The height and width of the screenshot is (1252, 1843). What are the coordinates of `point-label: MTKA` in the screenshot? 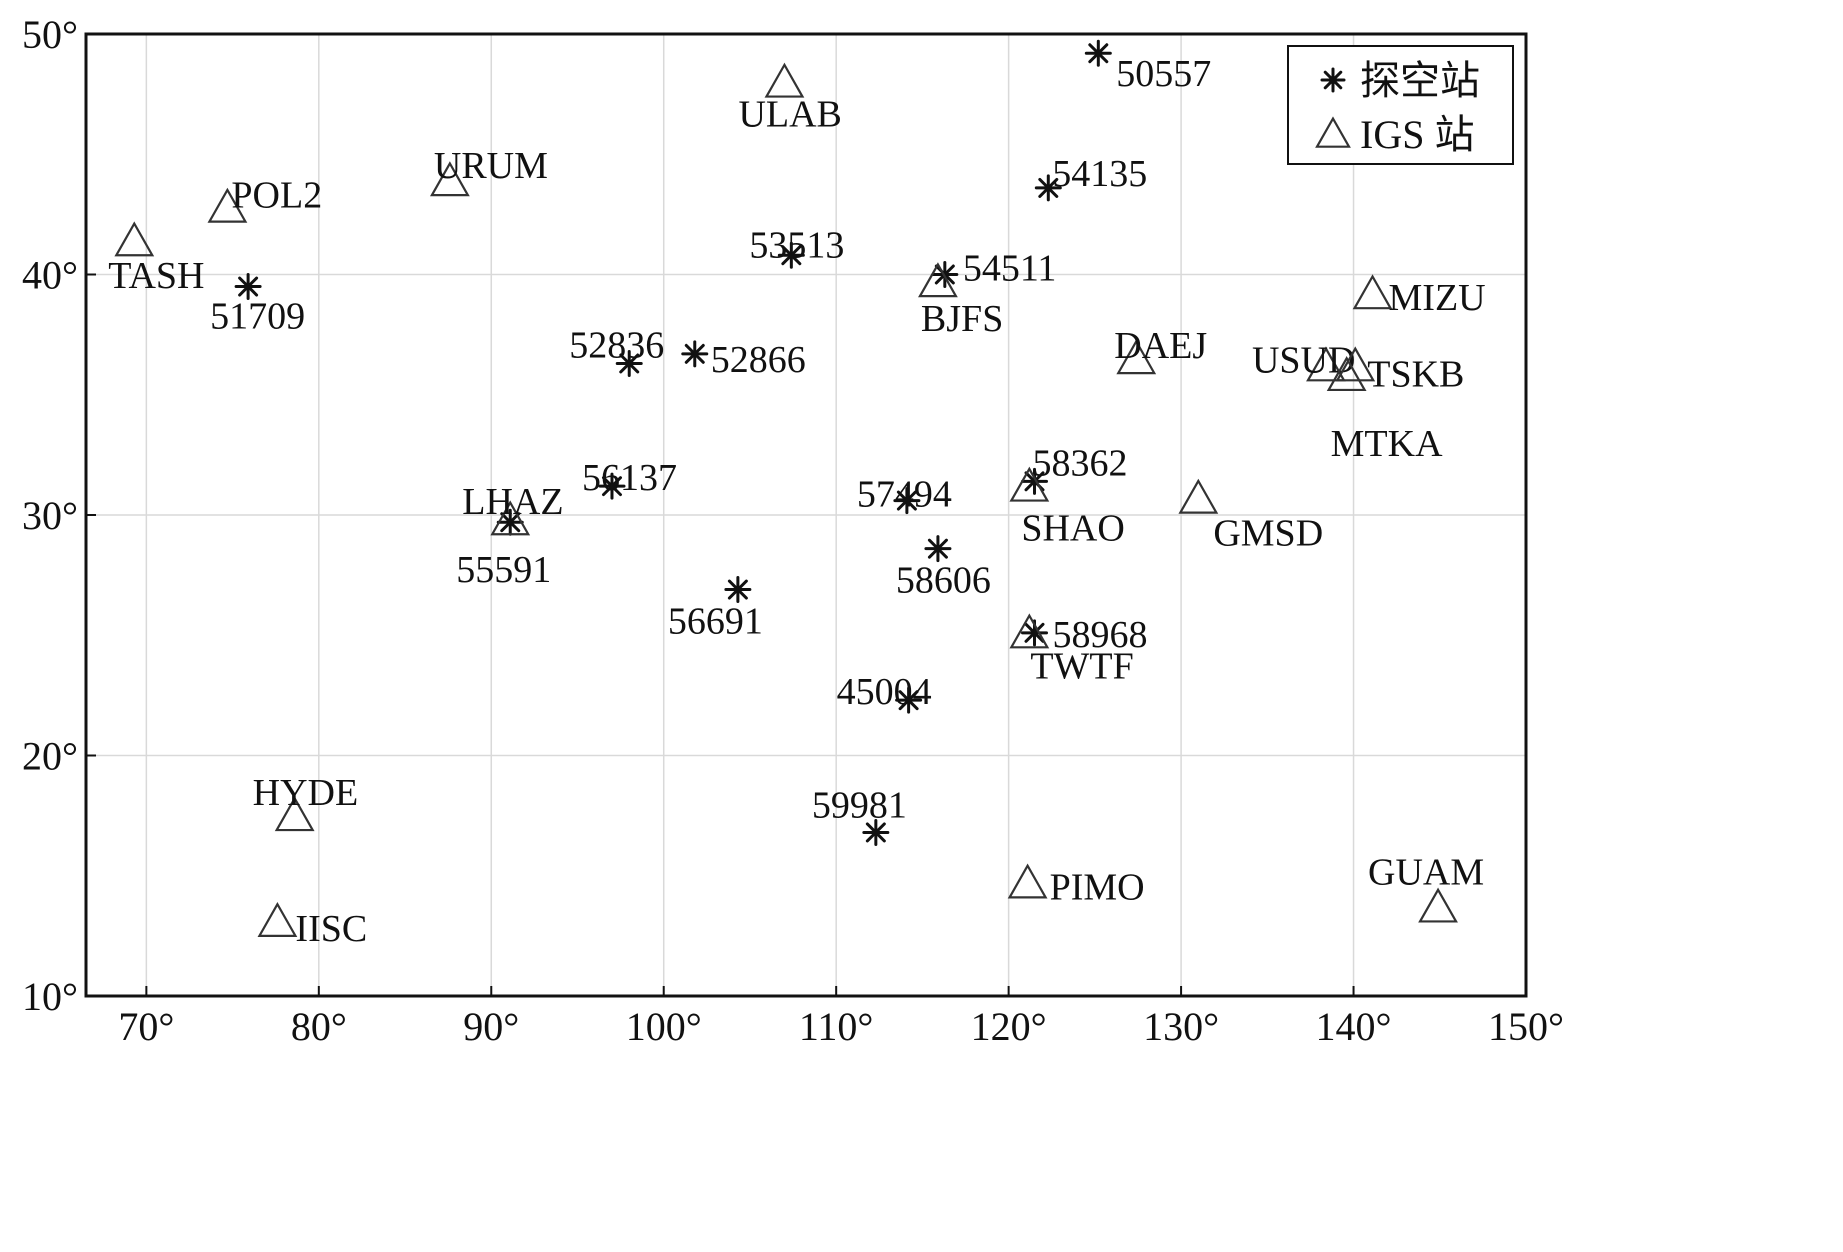 It's located at (1387, 444).